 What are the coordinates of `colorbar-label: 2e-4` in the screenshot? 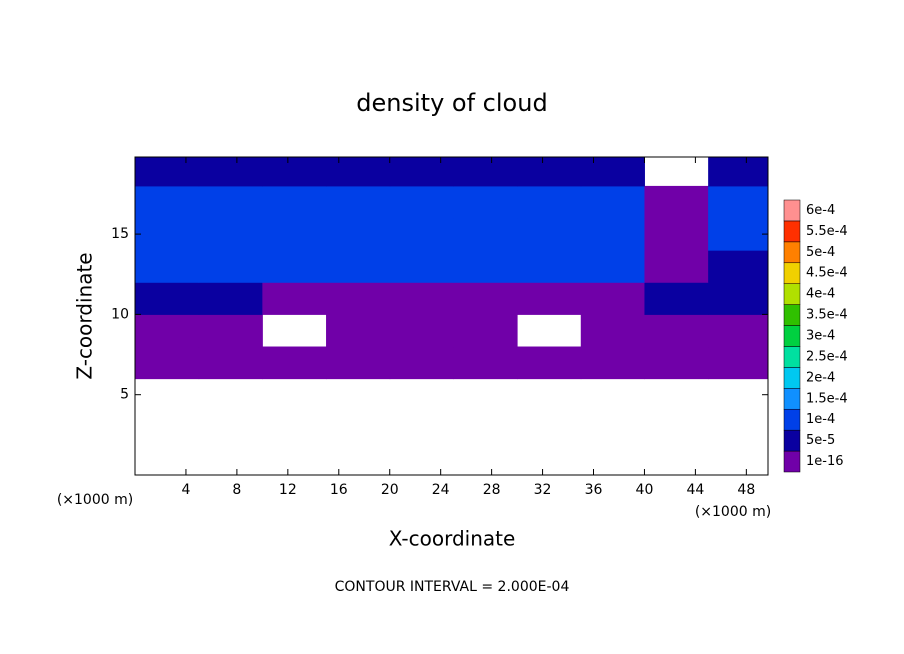 It's located at (820, 377).